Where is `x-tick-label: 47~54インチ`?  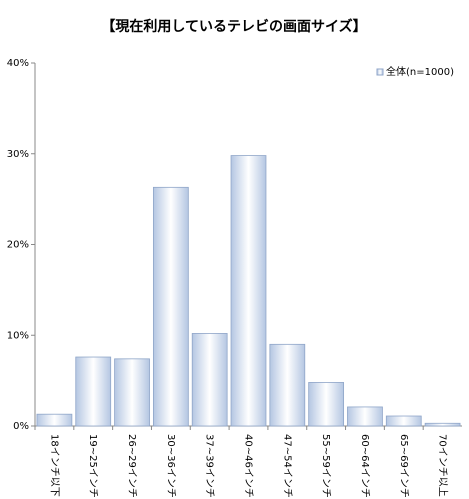 x-tick-label: 47~54インチ is located at coordinates (287, 466).